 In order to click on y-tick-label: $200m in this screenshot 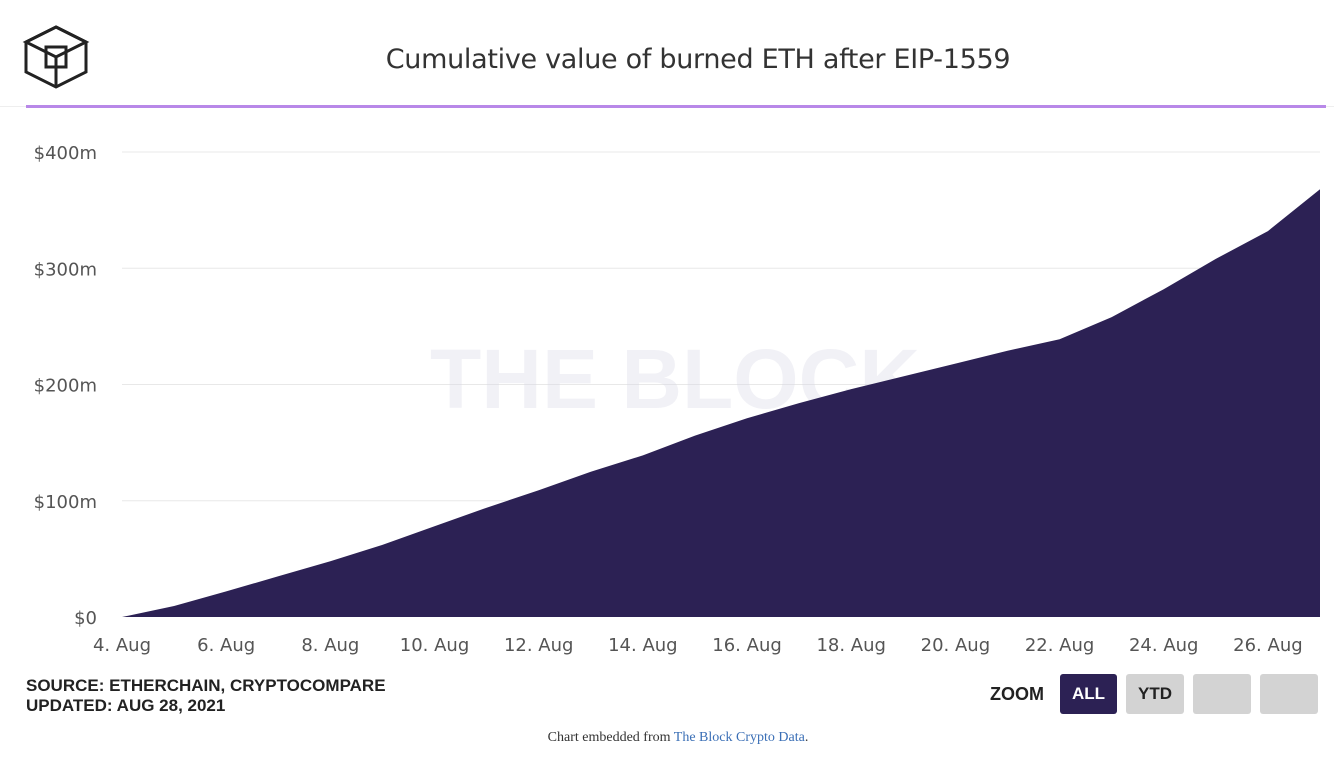, I will do `click(65, 386)`.